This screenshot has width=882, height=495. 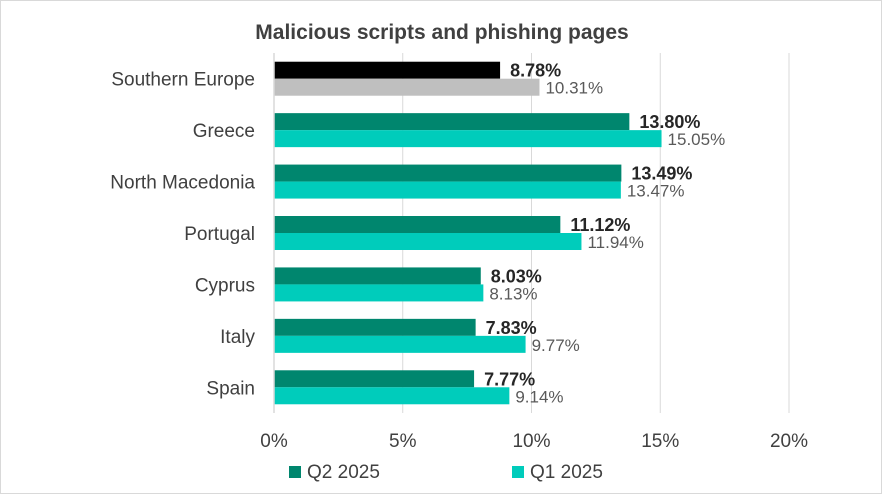 What do you see at coordinates (400, 344) in the screenshot?
I see `bar-q1-2025-italy` at bounding box center [400, 344].